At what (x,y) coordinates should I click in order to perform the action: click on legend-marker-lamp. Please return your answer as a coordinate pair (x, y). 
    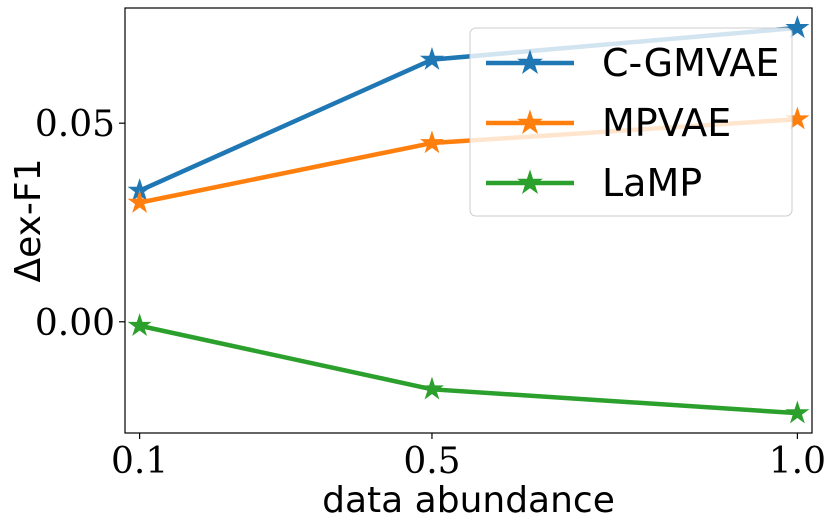
    Looking at the image, I should click on (530, 182).